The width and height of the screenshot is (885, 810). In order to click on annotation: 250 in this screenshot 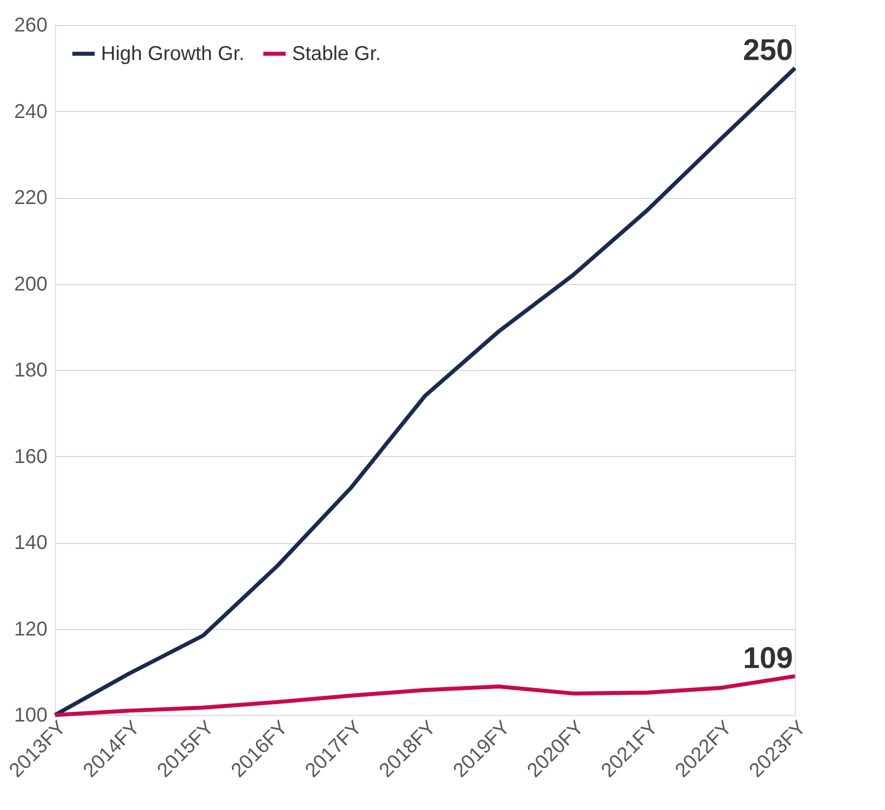, I will do `click(767, 51)`.